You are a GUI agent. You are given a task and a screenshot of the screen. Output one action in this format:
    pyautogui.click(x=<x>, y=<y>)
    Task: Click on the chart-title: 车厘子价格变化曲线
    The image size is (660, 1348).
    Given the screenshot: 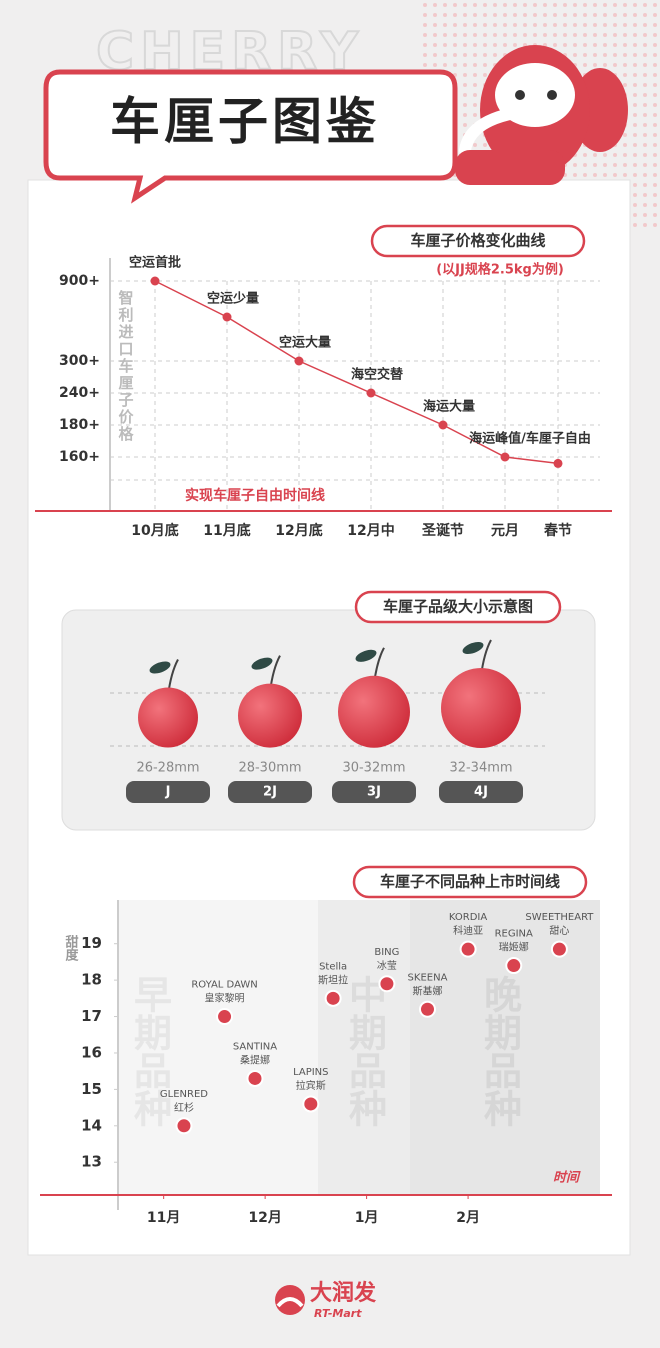 What is the action you would take?
    pyautogui.click(x=477, y=241)
    